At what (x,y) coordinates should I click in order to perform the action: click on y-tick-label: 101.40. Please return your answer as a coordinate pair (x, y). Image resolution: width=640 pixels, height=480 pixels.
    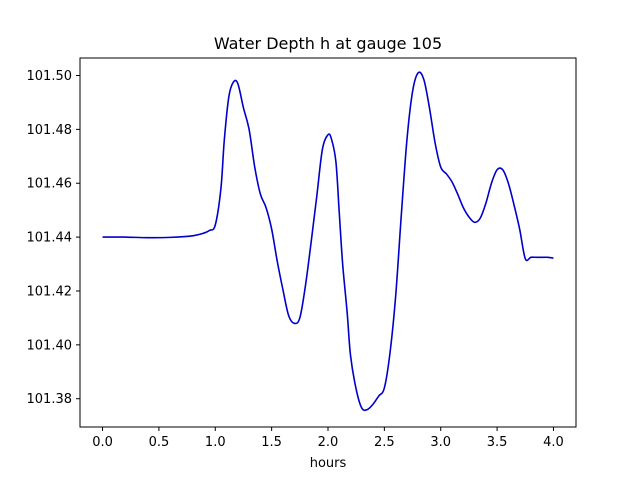
    Looking at the image, I should click on (50, 345).